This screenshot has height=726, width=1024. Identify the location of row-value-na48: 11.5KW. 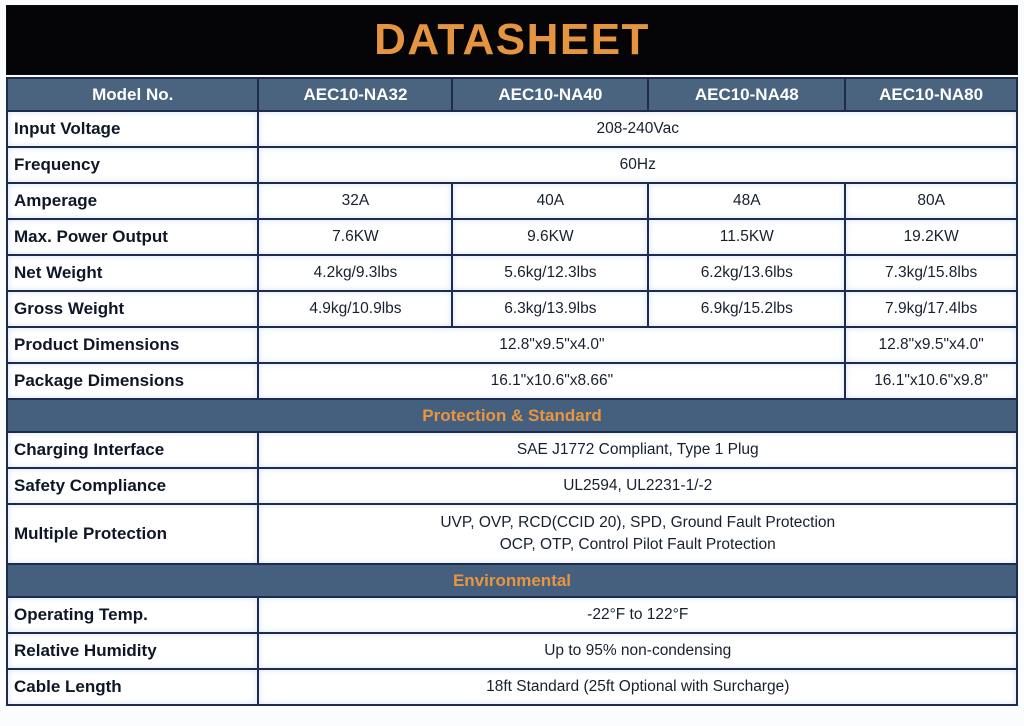
(747, 237).